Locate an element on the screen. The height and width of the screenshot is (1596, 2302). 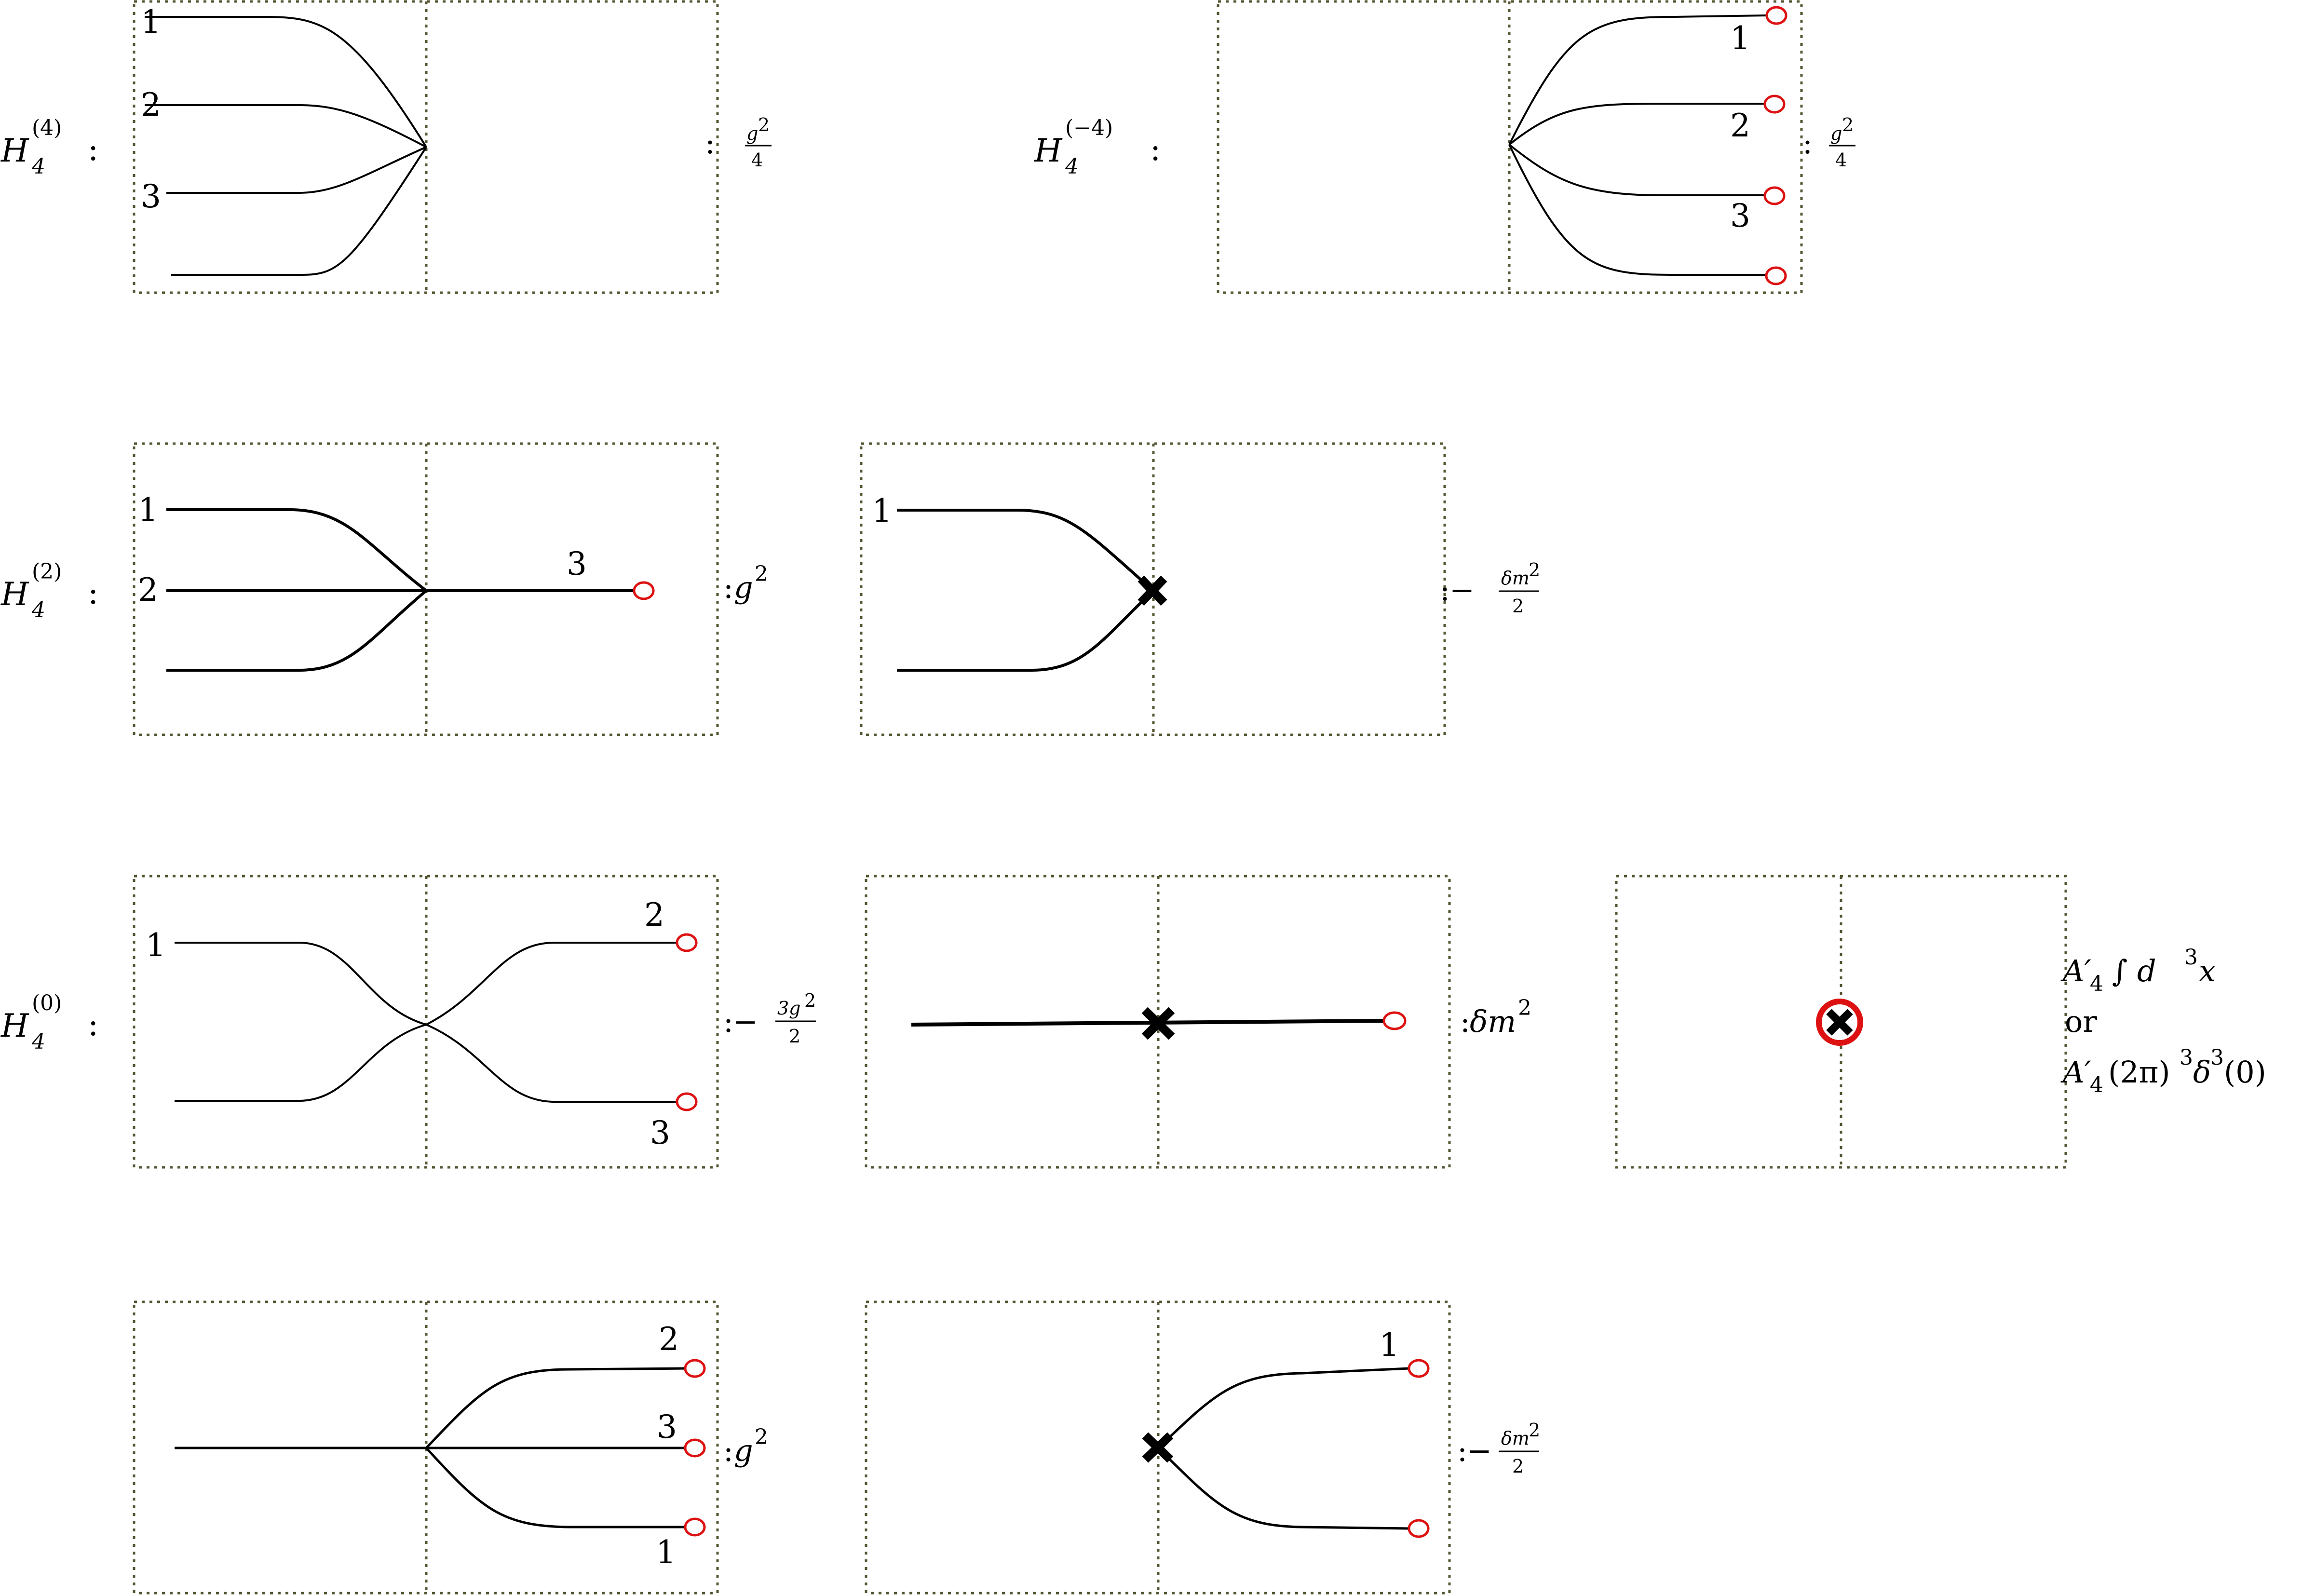
panel-h4-0-a-frame is located at coordinates (426, 1022).